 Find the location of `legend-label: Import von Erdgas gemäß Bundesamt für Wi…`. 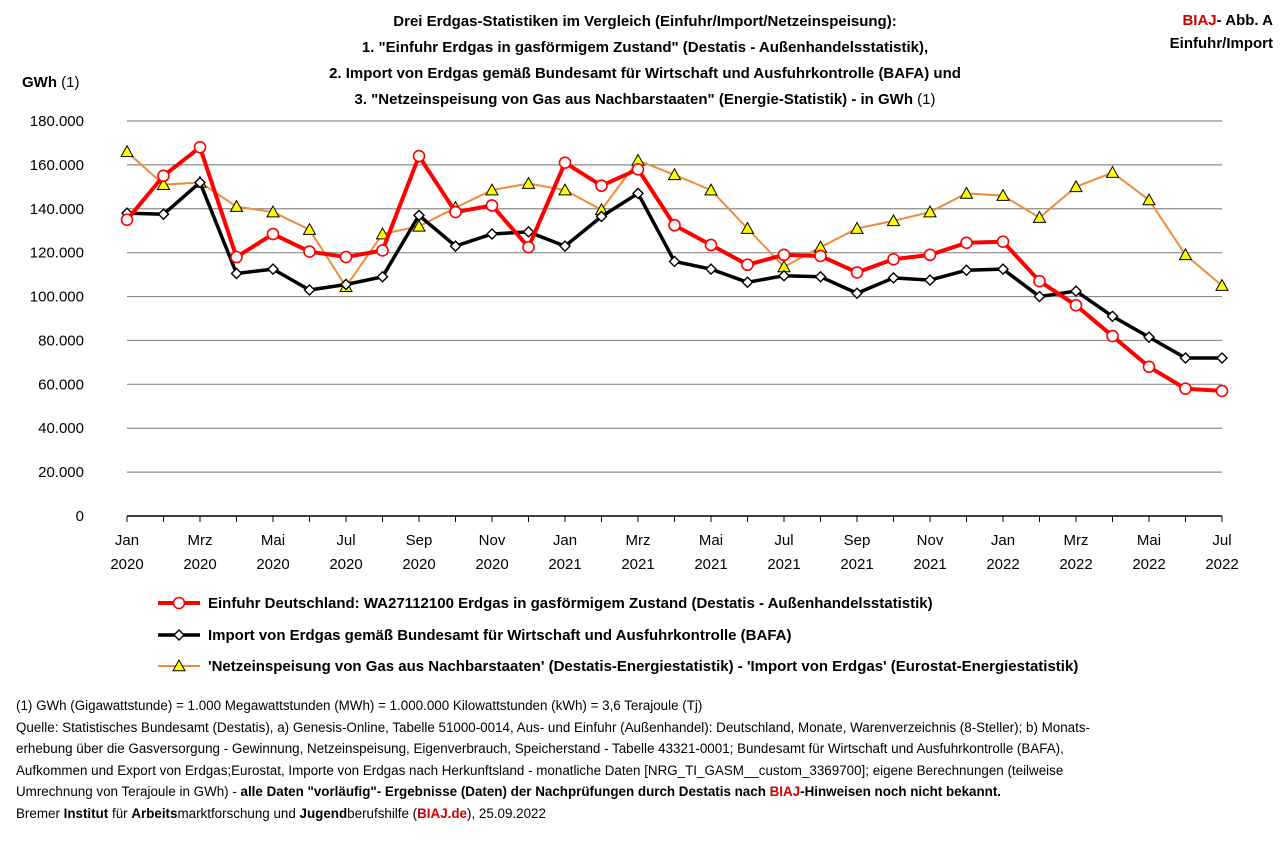

legend-label: Import von Erdgas gemäß Bundesamt für Wi… is located at coordinates (500, 635).